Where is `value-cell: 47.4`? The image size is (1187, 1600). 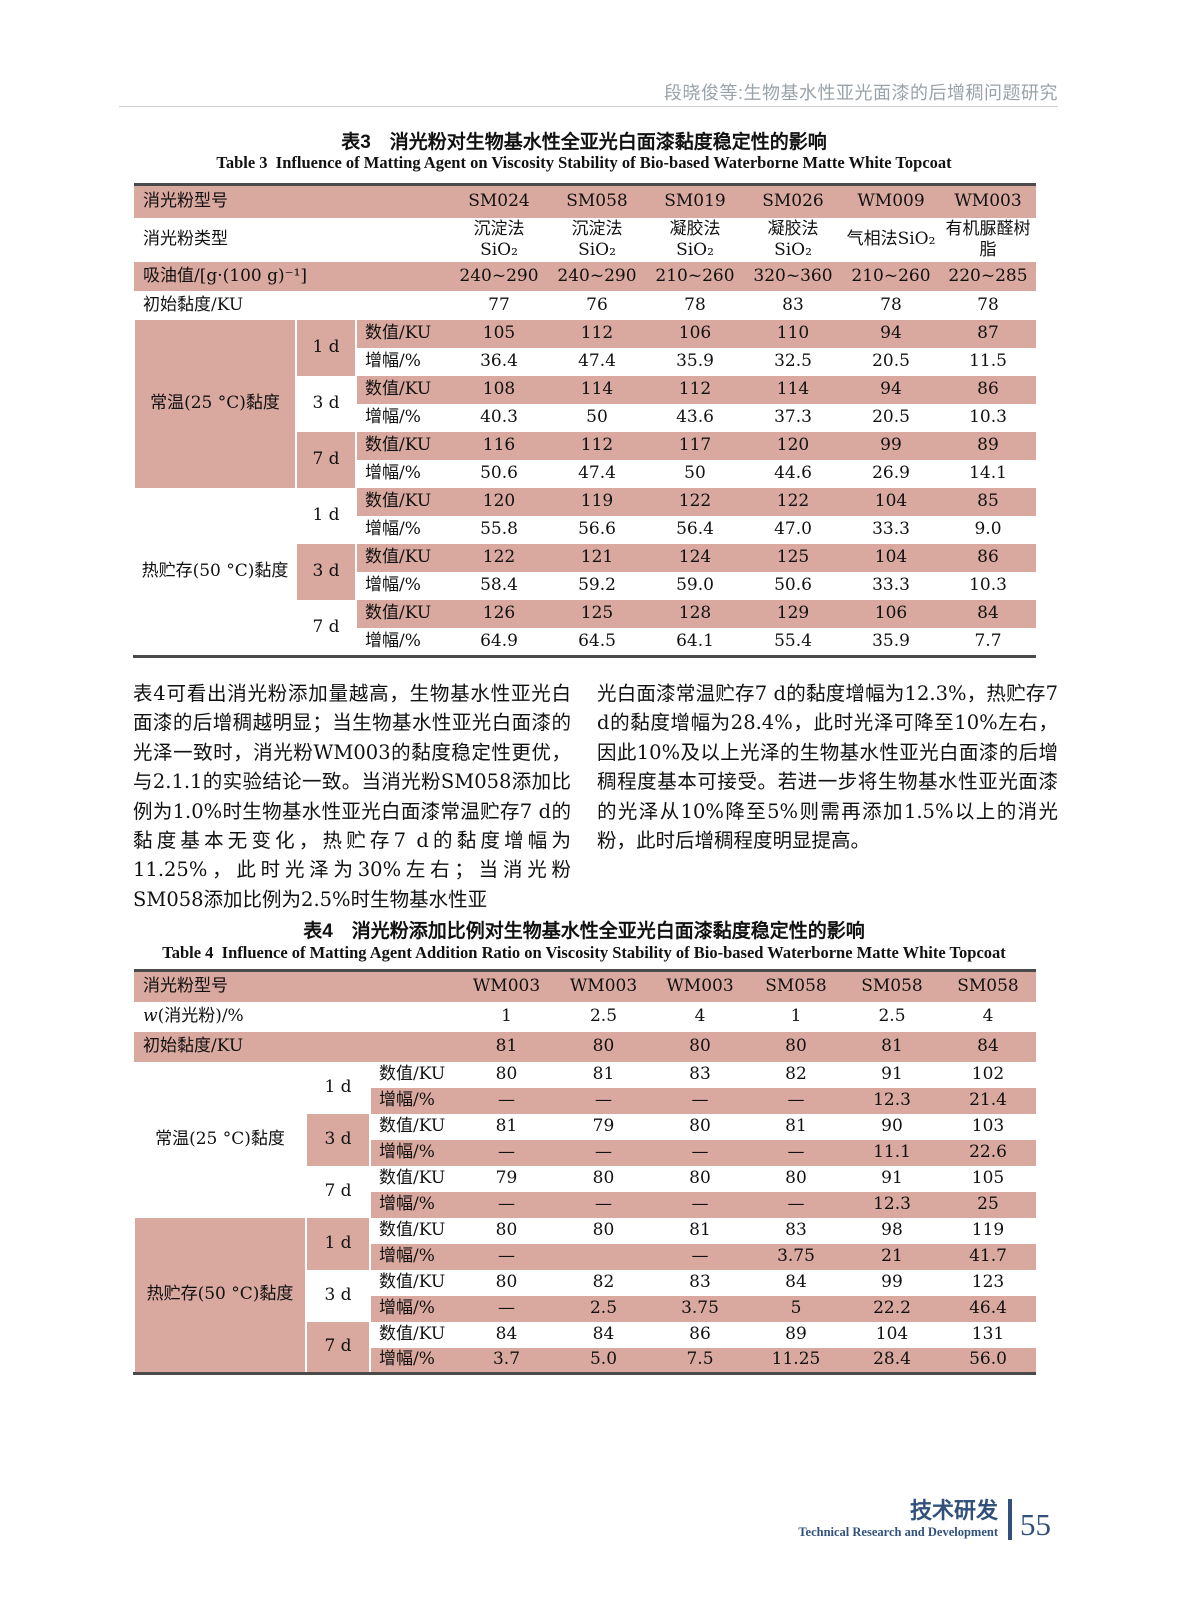
value-cell: 47.4 is located at coordinates (597, 362).